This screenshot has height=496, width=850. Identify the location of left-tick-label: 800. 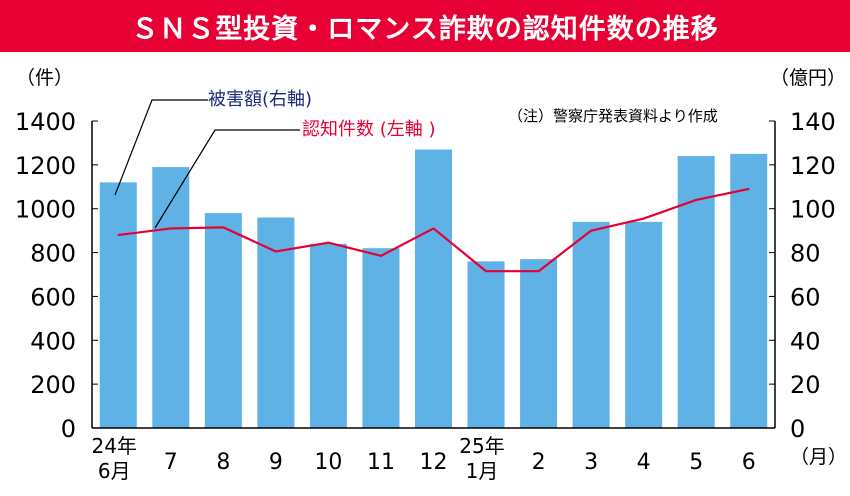
(53, 254).